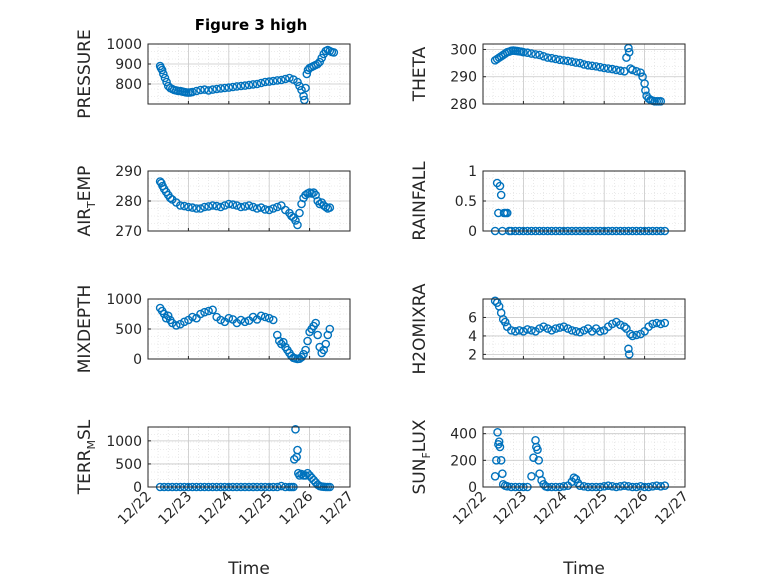  Describe the element at coordinates (248, 569) in the screenshot. I see `xlabel: Time` at that location.